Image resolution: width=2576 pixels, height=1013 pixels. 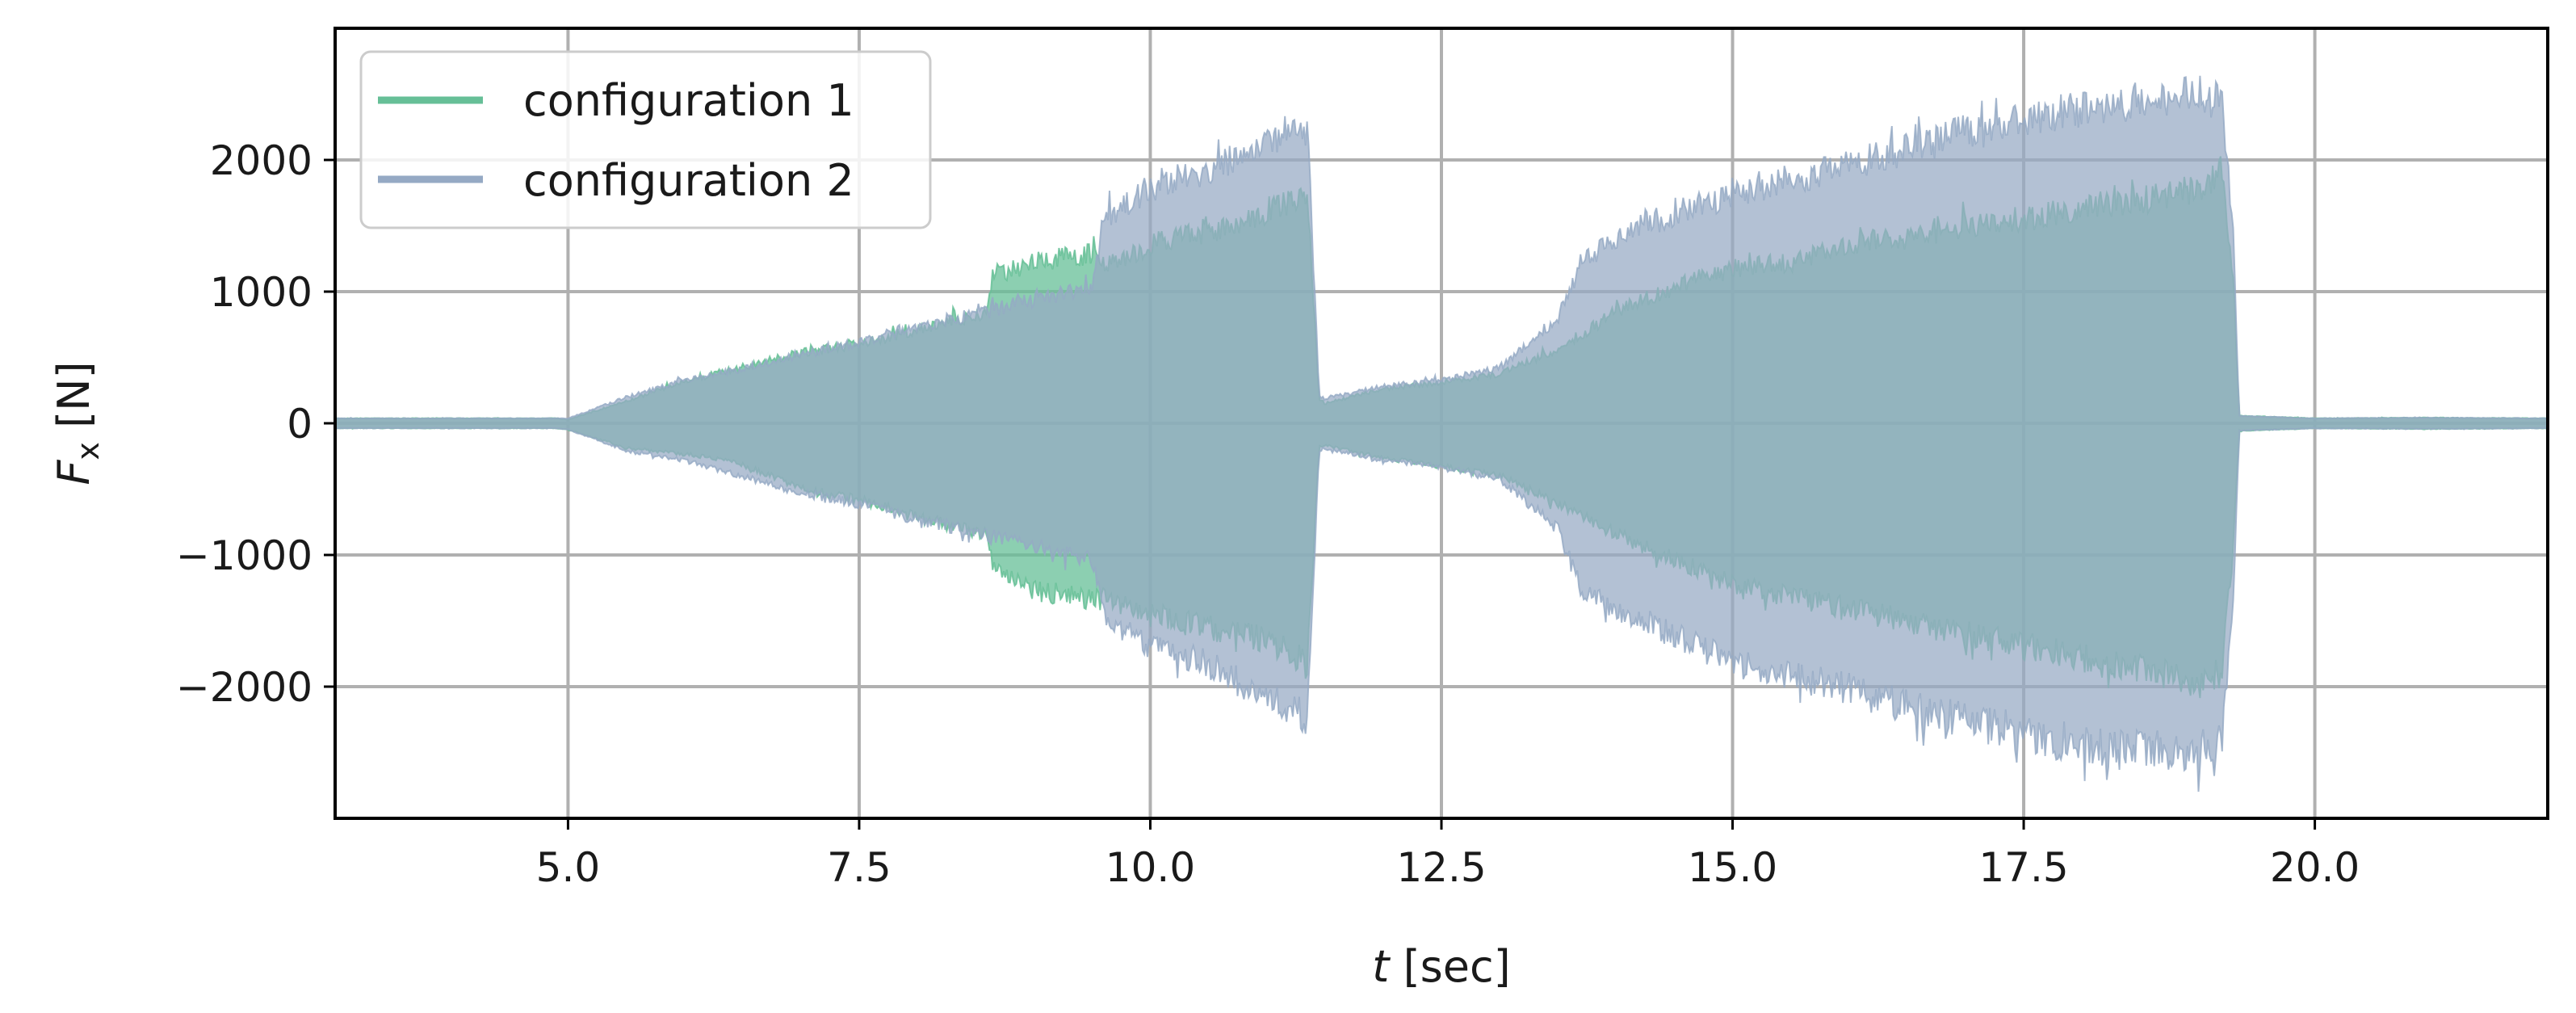 I want to click on x-tick-label: 5.0, so click(x=568, y=867).